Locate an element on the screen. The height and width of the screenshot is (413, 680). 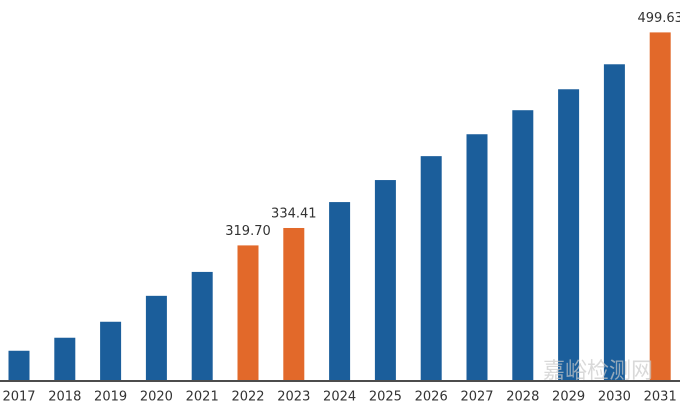
x-tick-label: 2024 is located at coordinates (339, 397).